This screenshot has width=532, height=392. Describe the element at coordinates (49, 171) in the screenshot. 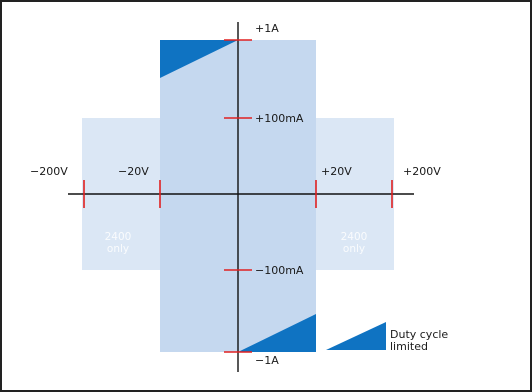

I see `label-v-neg-200: −200V` at that location.